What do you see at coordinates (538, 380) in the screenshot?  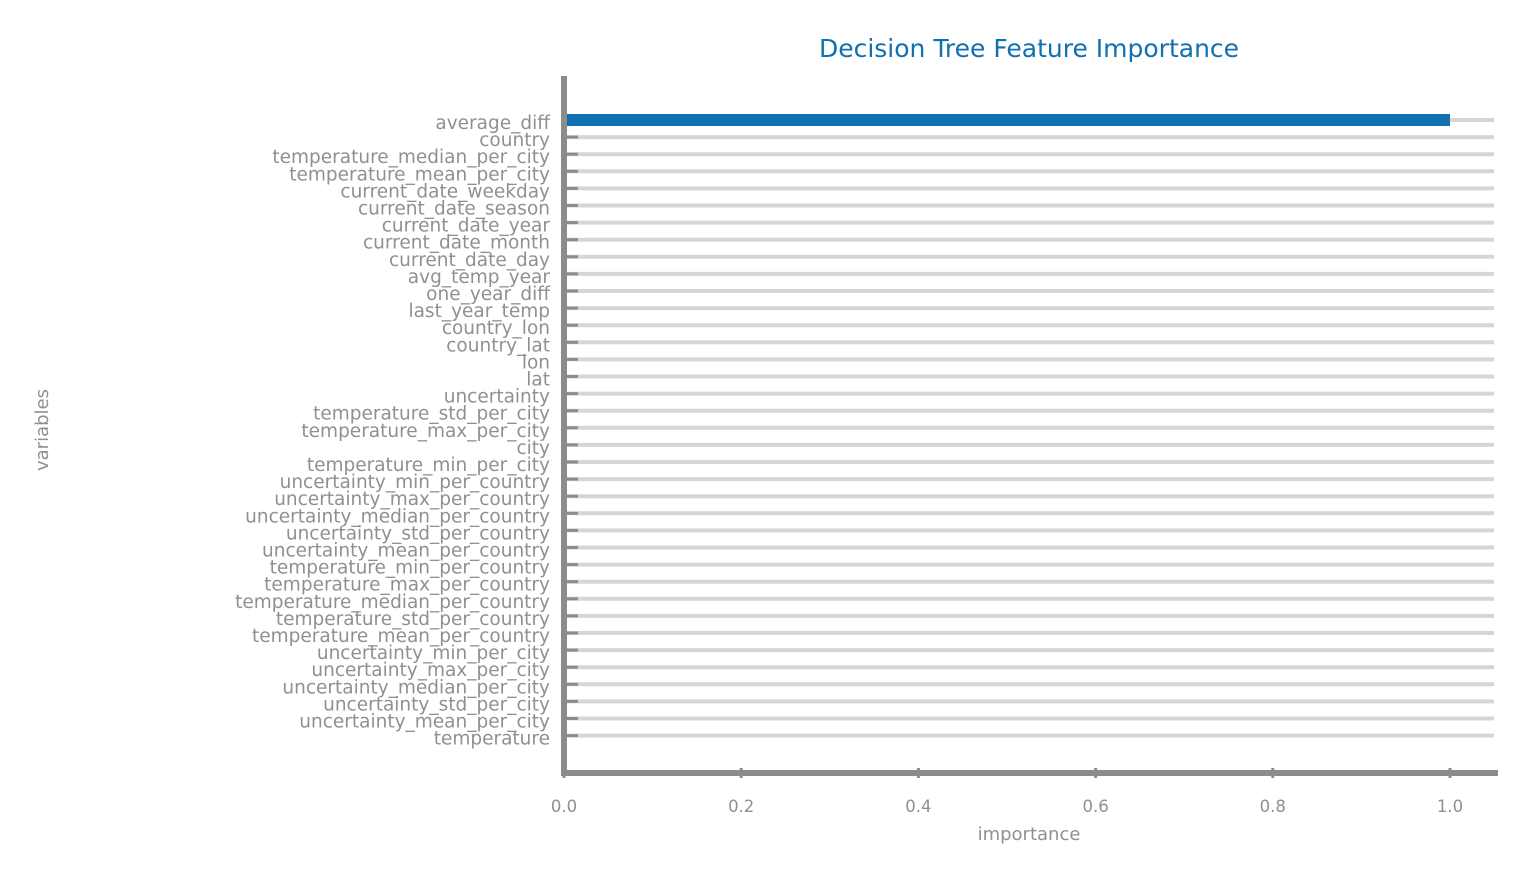 I see `y-tick-label: lat` at bounding box center [538, 380].